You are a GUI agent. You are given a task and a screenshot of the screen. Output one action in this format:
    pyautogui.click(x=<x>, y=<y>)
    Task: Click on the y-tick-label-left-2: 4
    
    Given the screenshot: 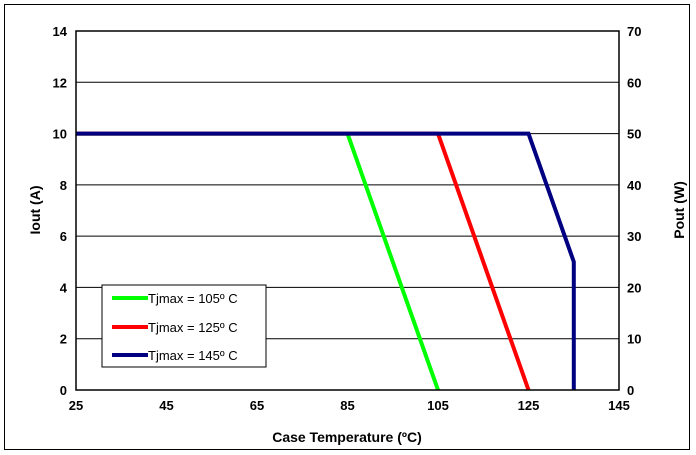 What is the action you would take?
    pyautogui.click(x=64, y=287)
    